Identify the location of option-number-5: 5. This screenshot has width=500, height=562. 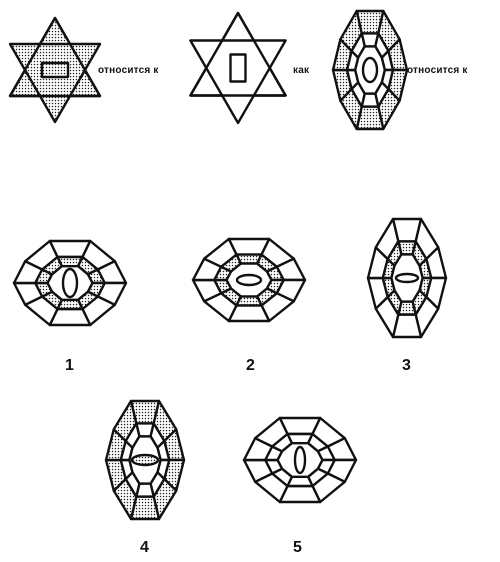
(297, 547).